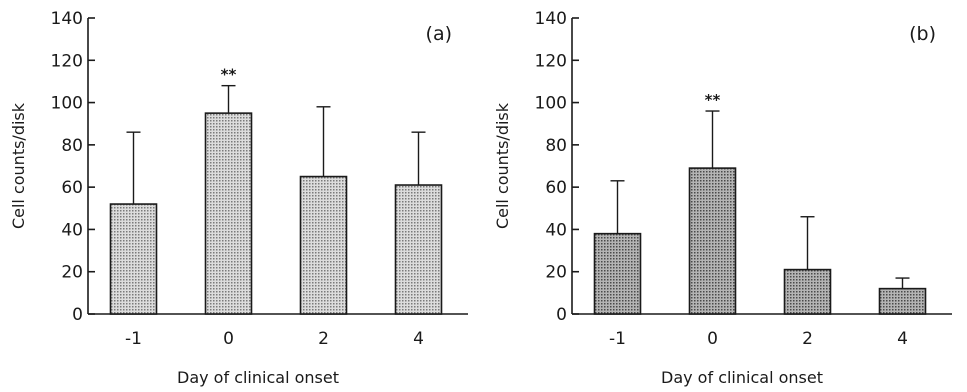 This screenshot has height=392, width=967. Describe the element at coordinates (439, 34) in the screenshot. I see `panel-label: (a)` at that location.